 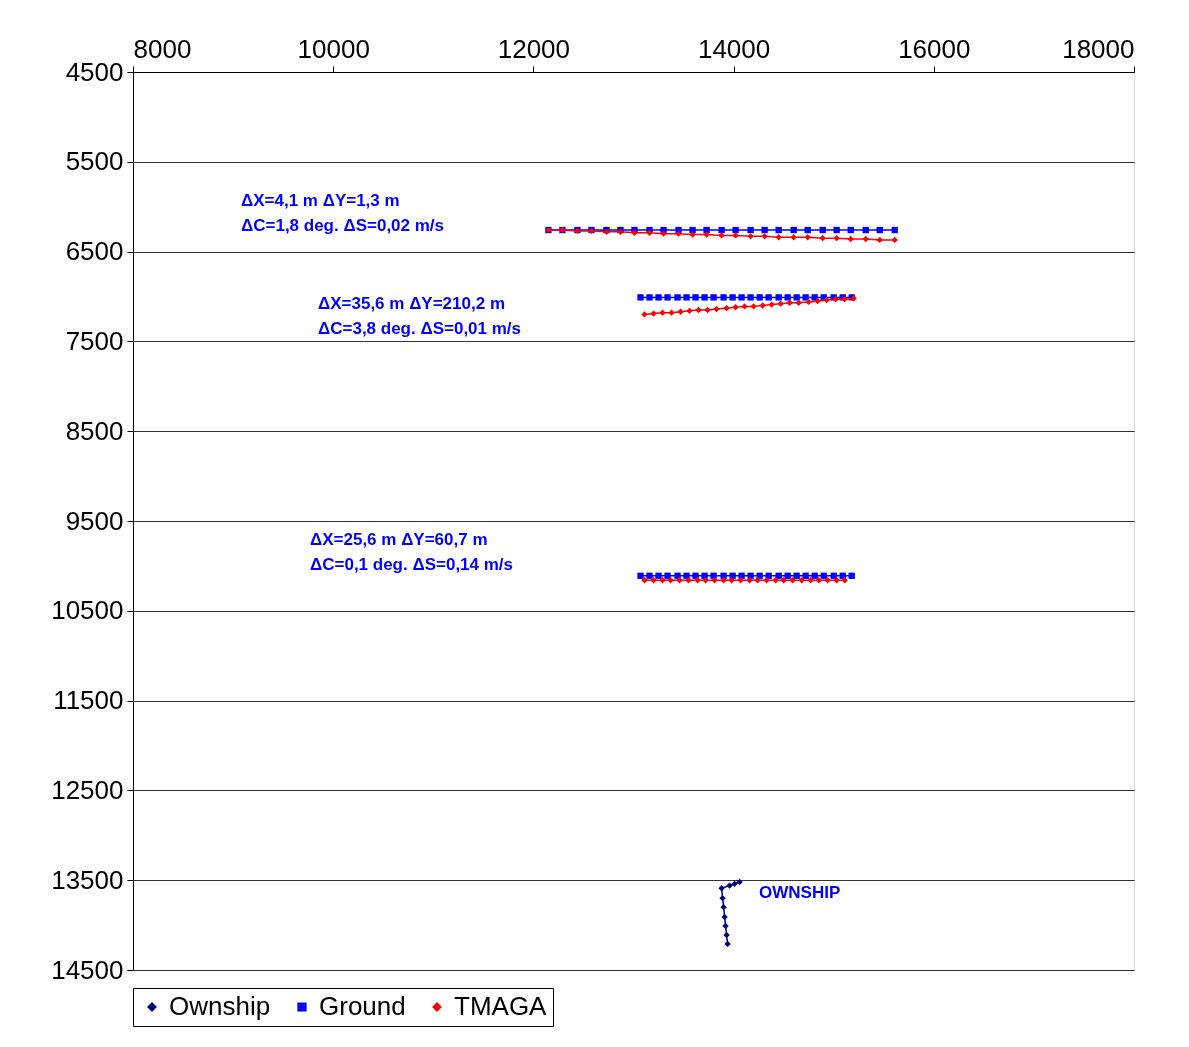 What do you see at coordinates (800, 892) in the screenshot?
I see `annotation: OWNSHIP` at bounding box center [800, 892].